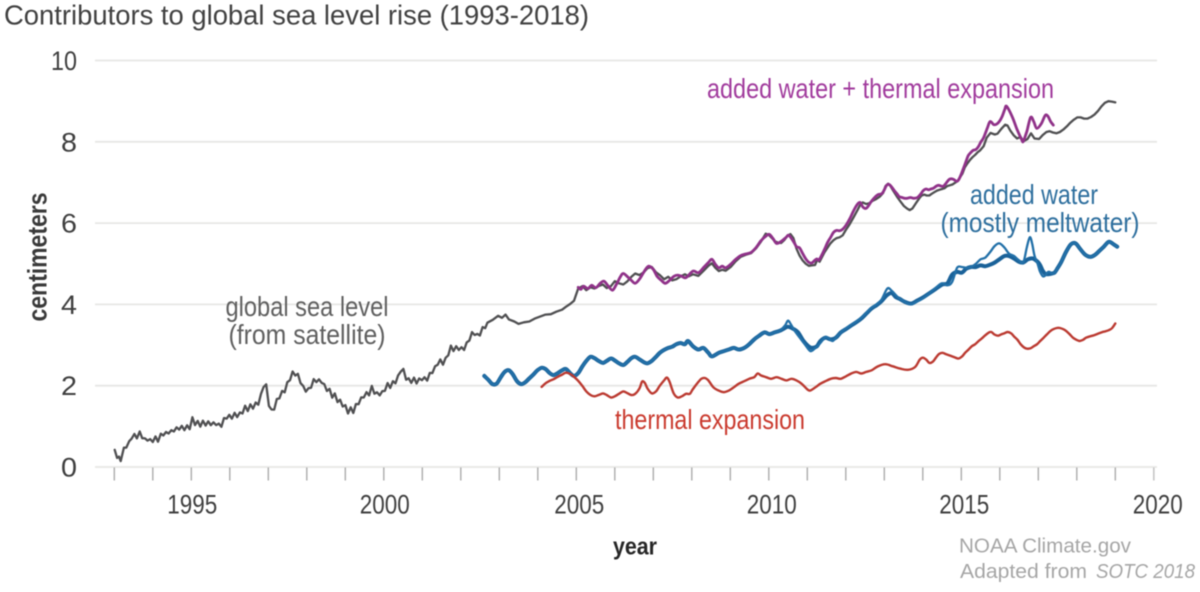 The height and width of the screenshot is (592, 1200). What do you see at coordinates (38, 257) in the screenshot?
I see `svg-text: centimeters` at bounding box center [38, 257].